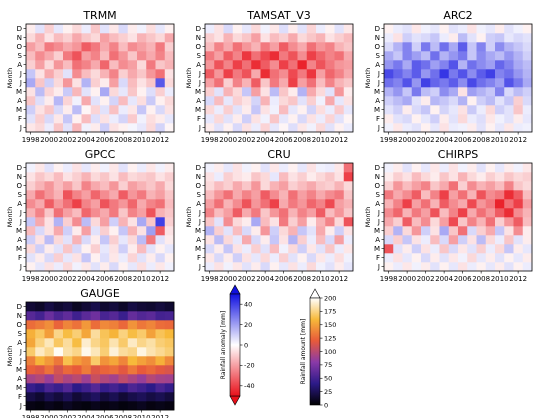  I want to click on y-tick-label: S, so click(378, 195).